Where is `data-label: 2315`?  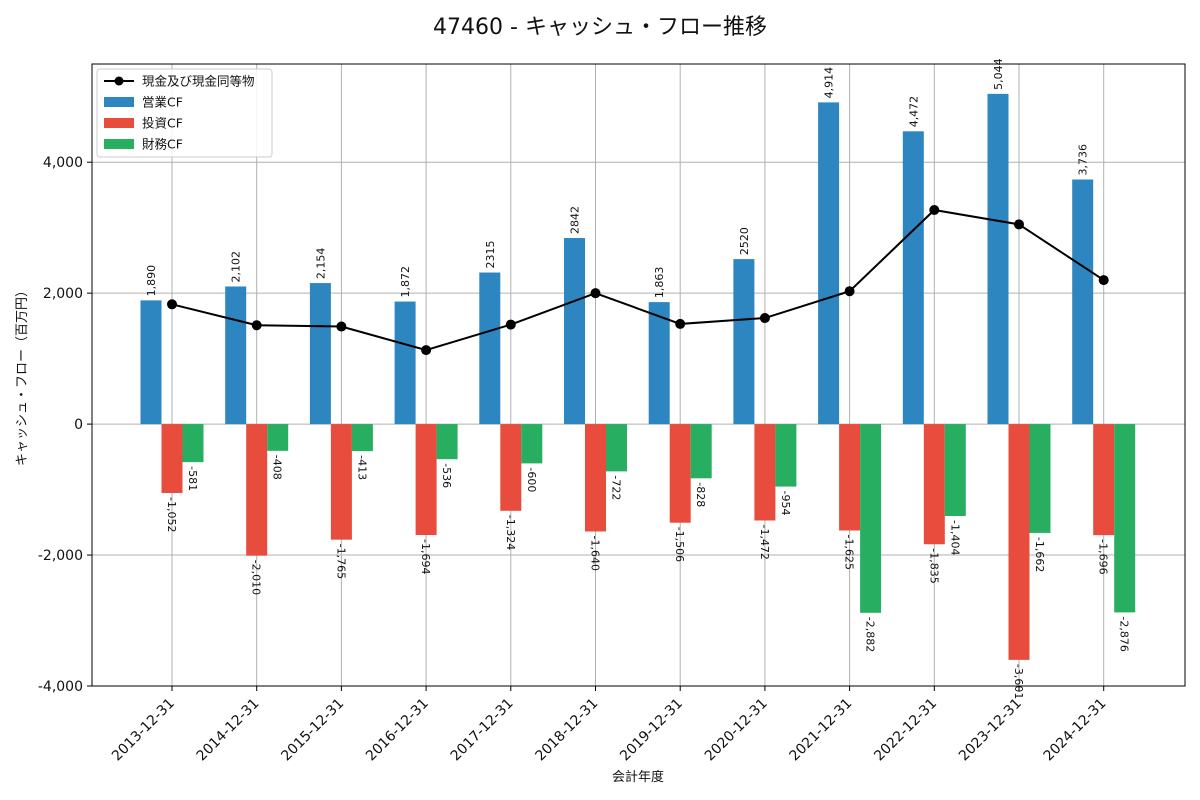 data-label: 2315 is located at coordinates (490, 255).